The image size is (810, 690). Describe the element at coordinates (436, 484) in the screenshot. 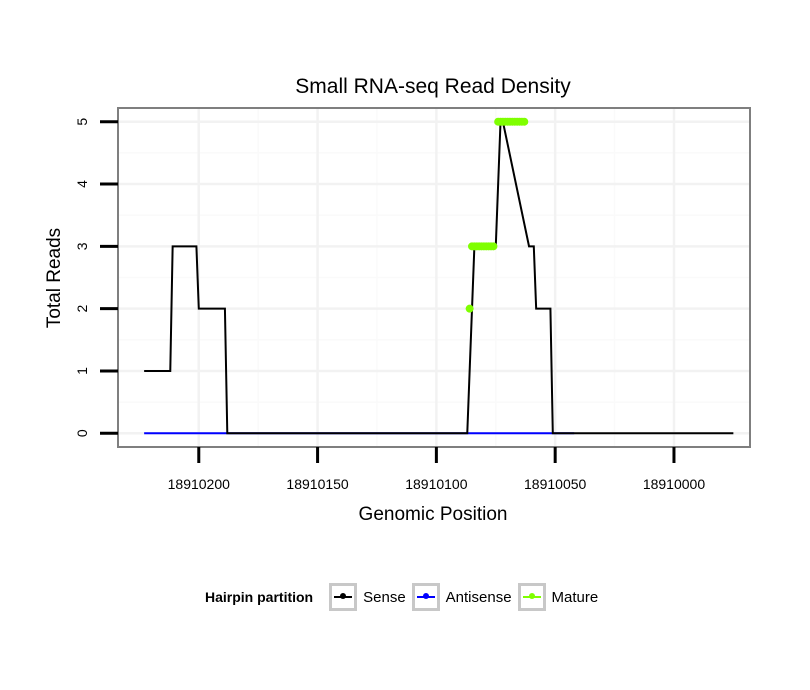

I see `x-tick-label: 18910100` at that location.